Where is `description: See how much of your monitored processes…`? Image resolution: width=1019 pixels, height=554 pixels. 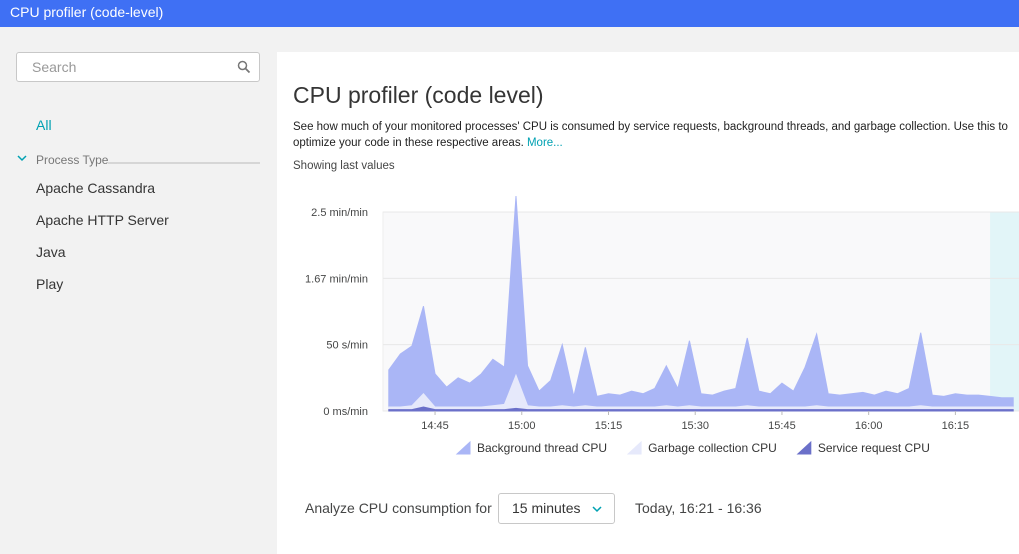
description: See how much of your monitored processes… is located at coordinates (656, 135).